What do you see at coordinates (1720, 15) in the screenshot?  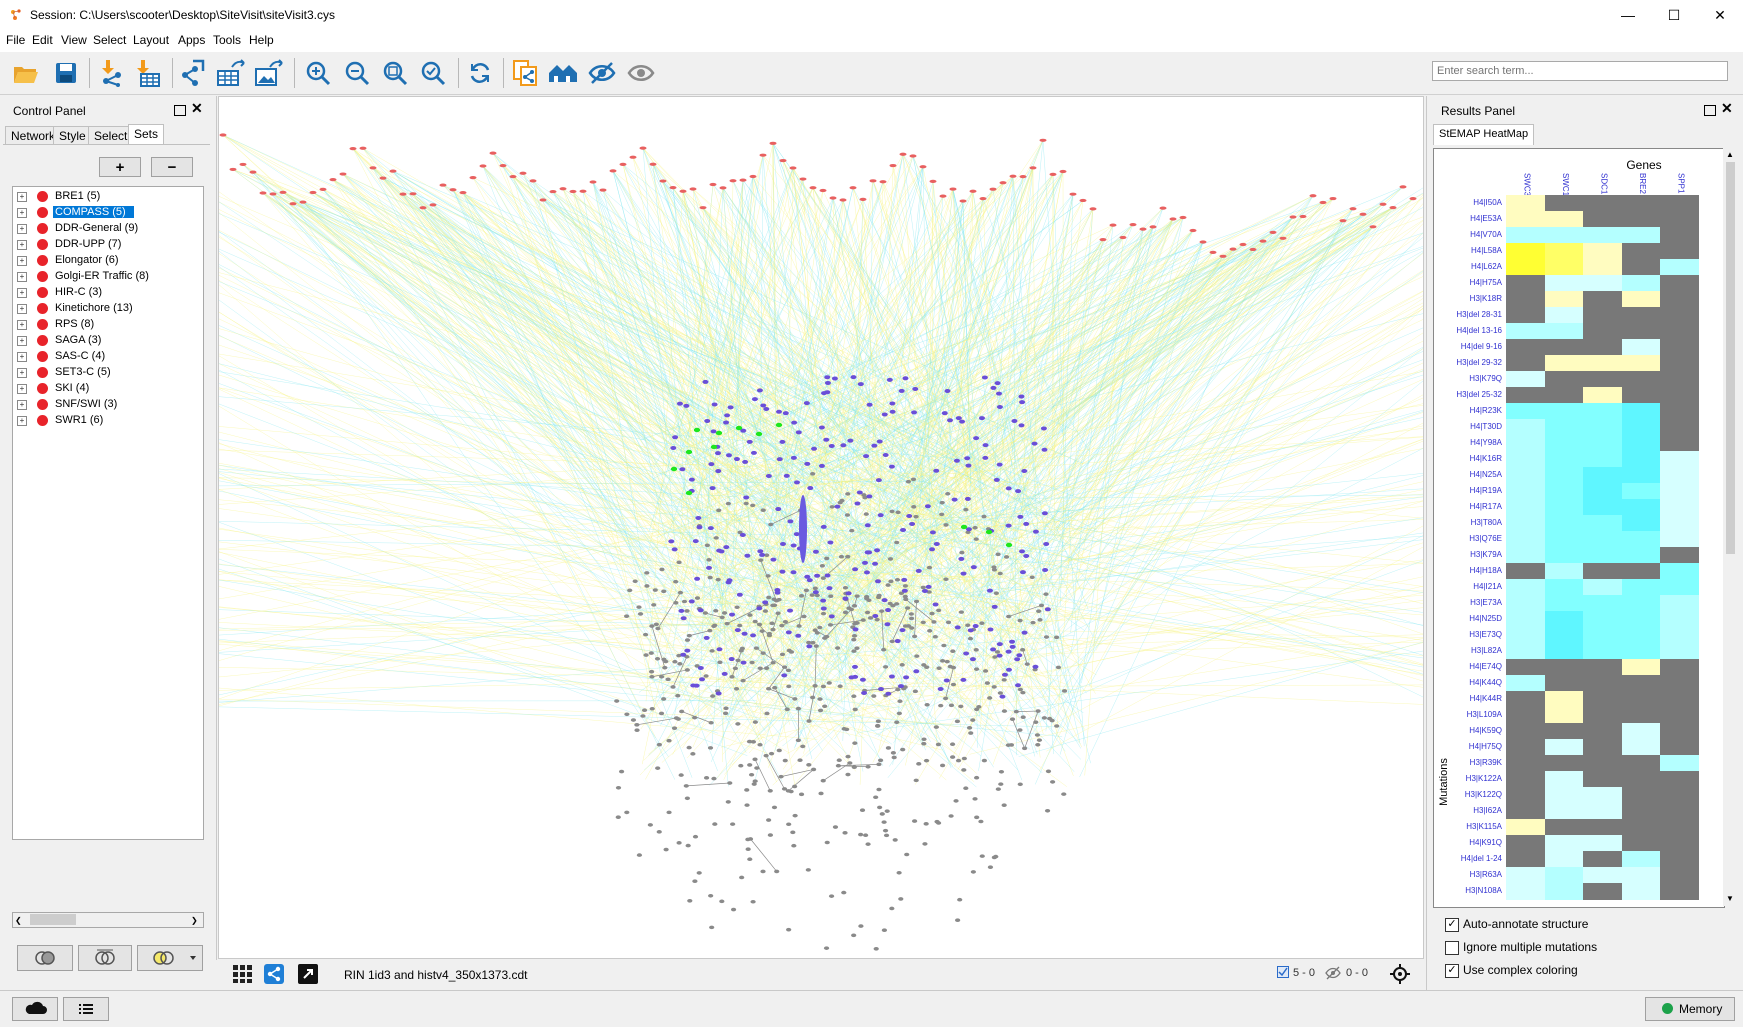 I see `close-window-button: ✕` at bounding box center [1720, 15].